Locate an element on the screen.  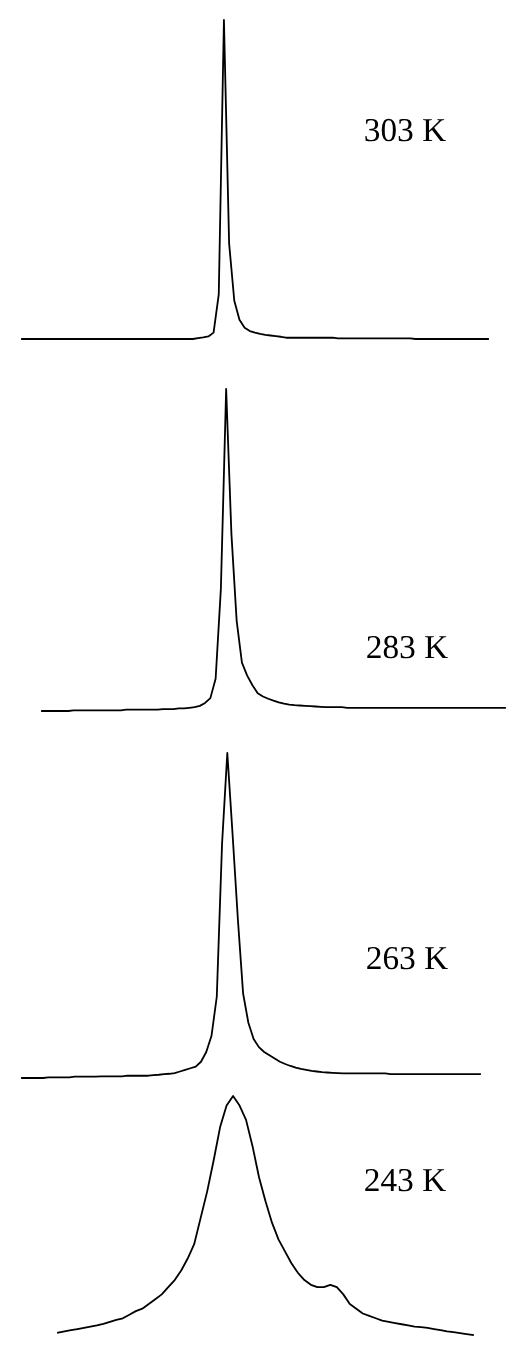
text: 303 K is located at coordinates (405, 130).